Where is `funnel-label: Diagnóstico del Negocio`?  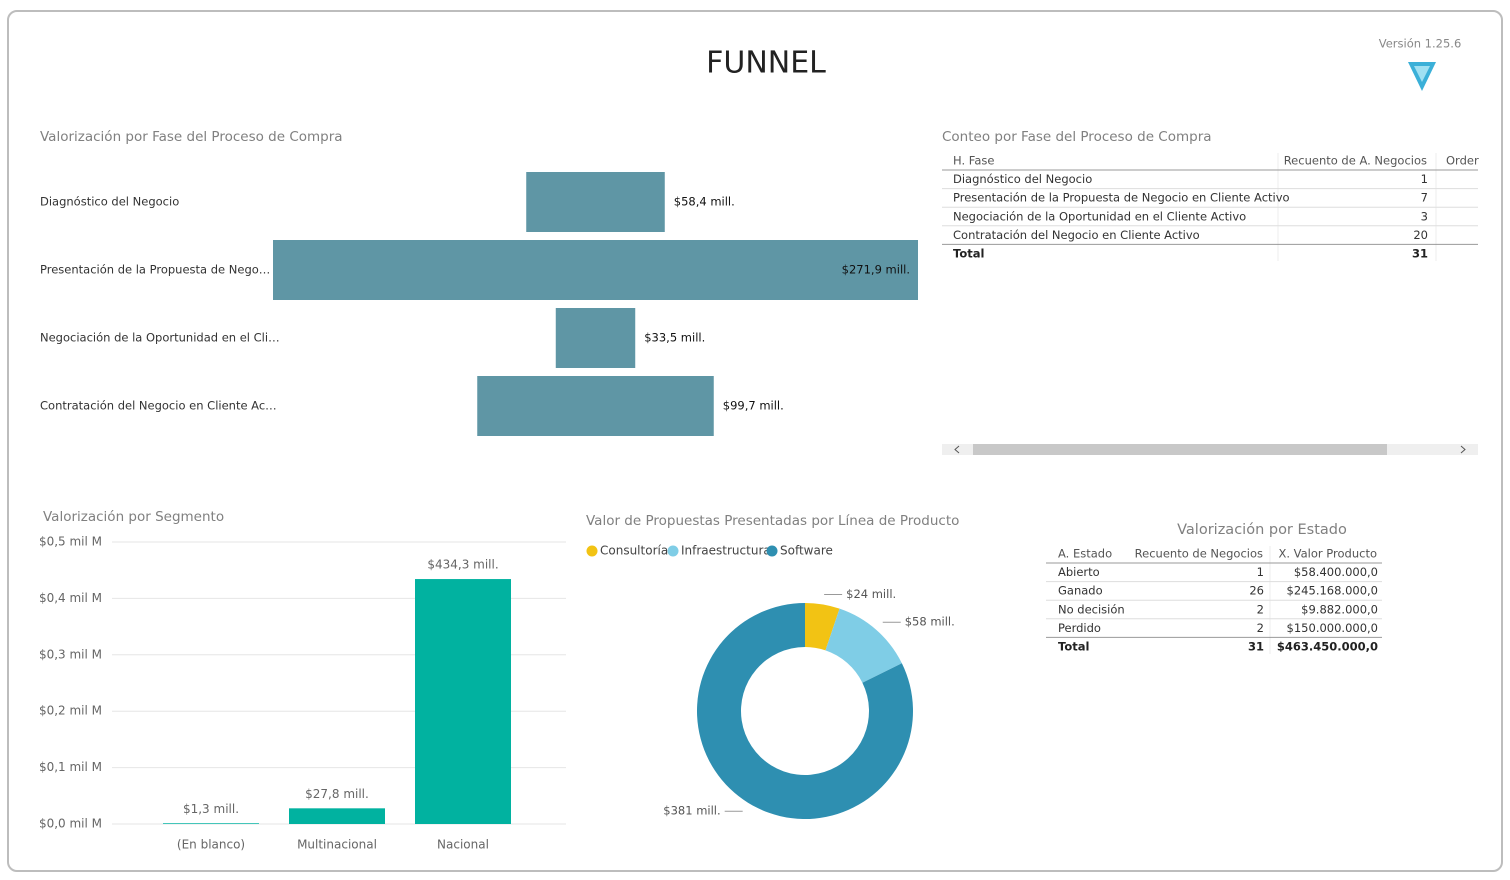 funnel-label: Diagnóstico del Negocio is located at coordinates (109, 202).